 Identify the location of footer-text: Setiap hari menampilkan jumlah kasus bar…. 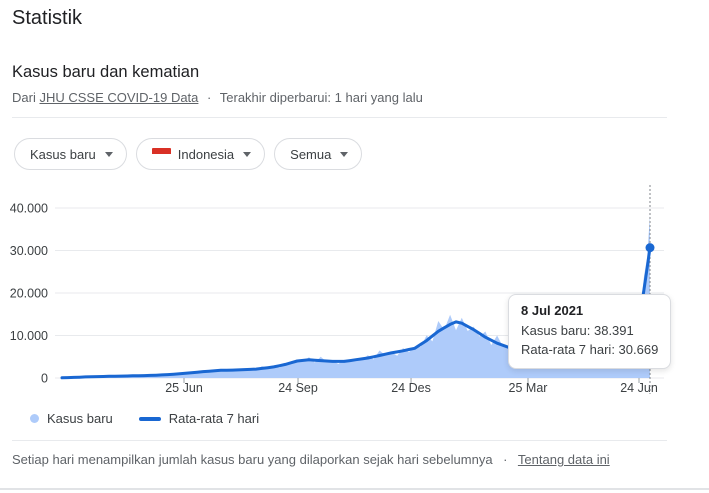
(252, 459).